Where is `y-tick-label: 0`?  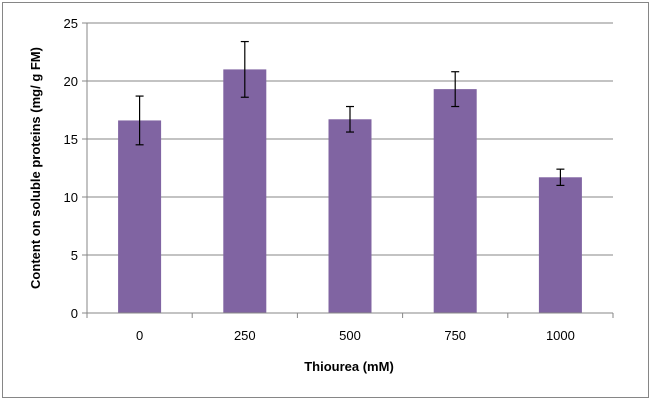 y-tick-label: 0 is located at coordinates (74, 313).